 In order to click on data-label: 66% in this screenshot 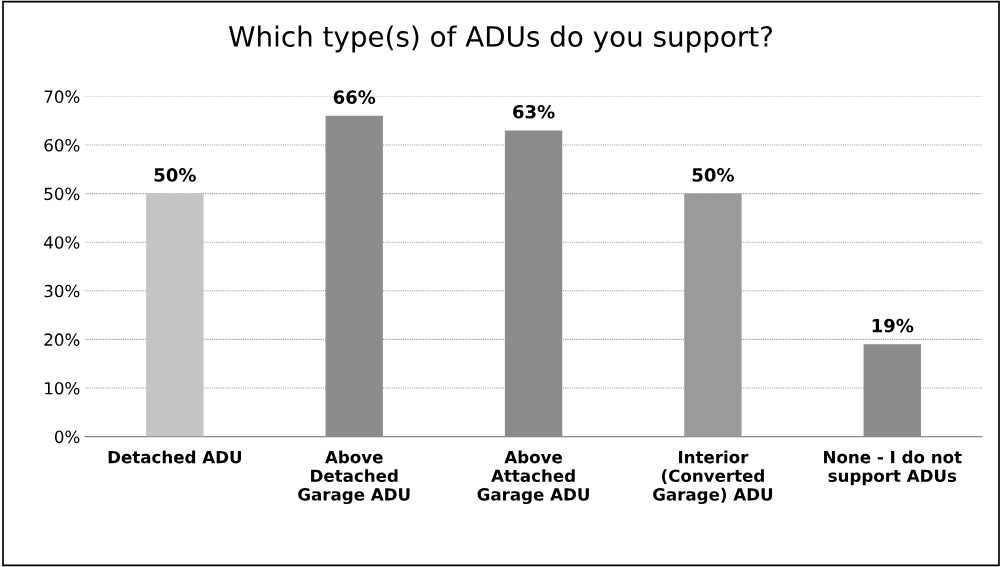, I will do `click(354, 97)`.